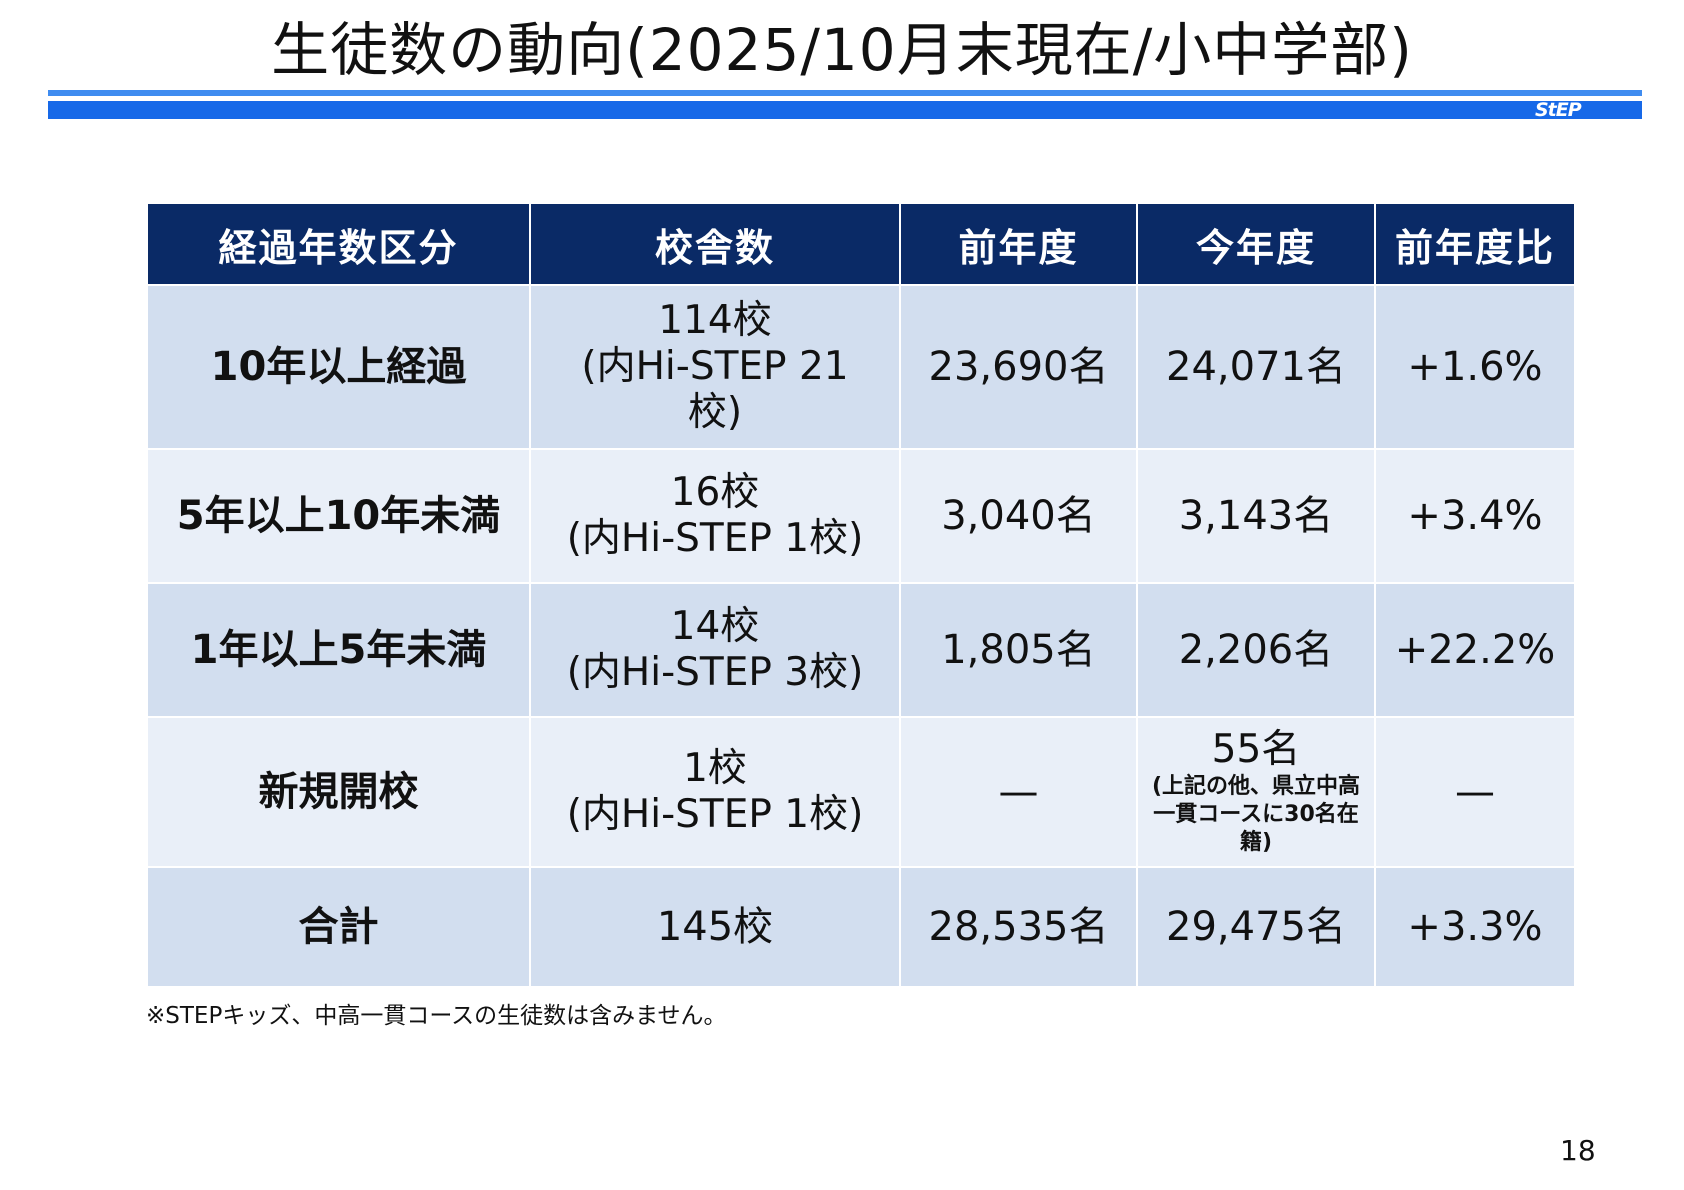 Image resolution: width=1684 pixels, height=1190 pixels. I want to click on step-logo: StEP, so click(1558, 110).